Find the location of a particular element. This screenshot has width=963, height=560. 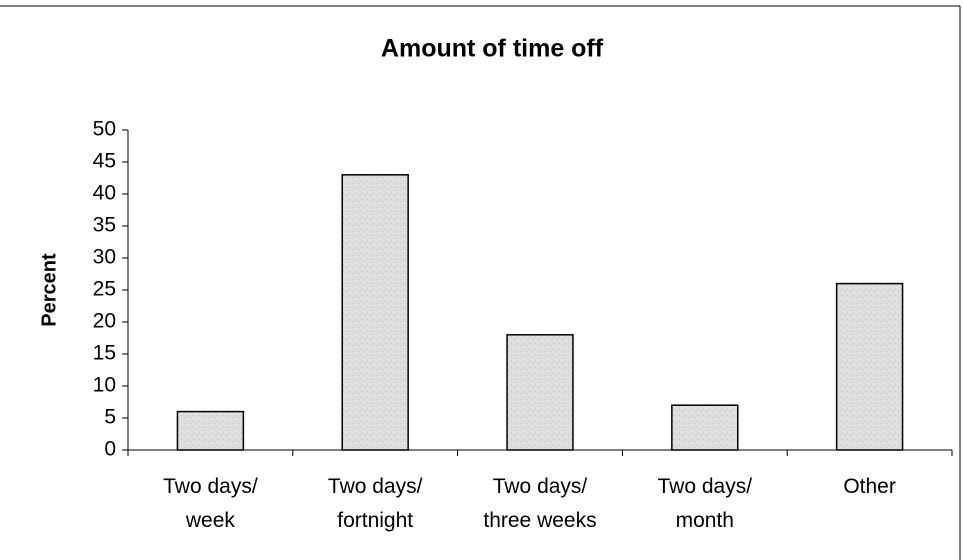

y-tick-label: 25 is located at coordinates (104, 289).